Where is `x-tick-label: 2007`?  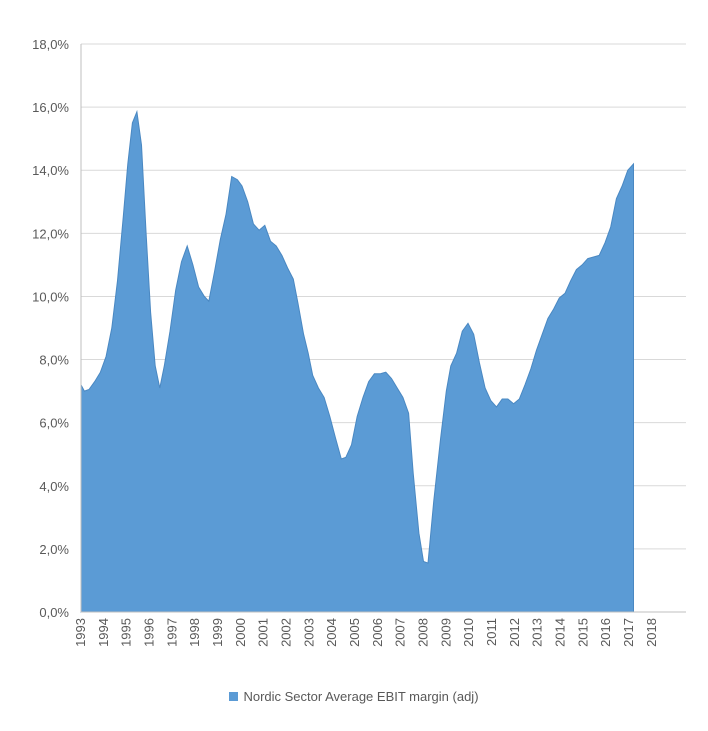 x-tick-label: 2007 is located at coordinates (400, 632).